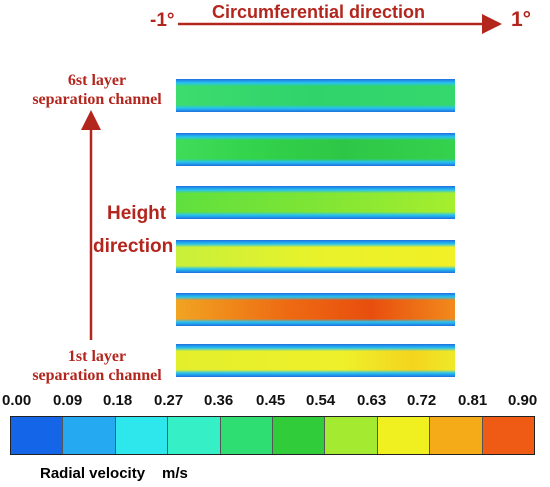  I want to click on colorbar-tick-label: 0.90, so click(523, 400).